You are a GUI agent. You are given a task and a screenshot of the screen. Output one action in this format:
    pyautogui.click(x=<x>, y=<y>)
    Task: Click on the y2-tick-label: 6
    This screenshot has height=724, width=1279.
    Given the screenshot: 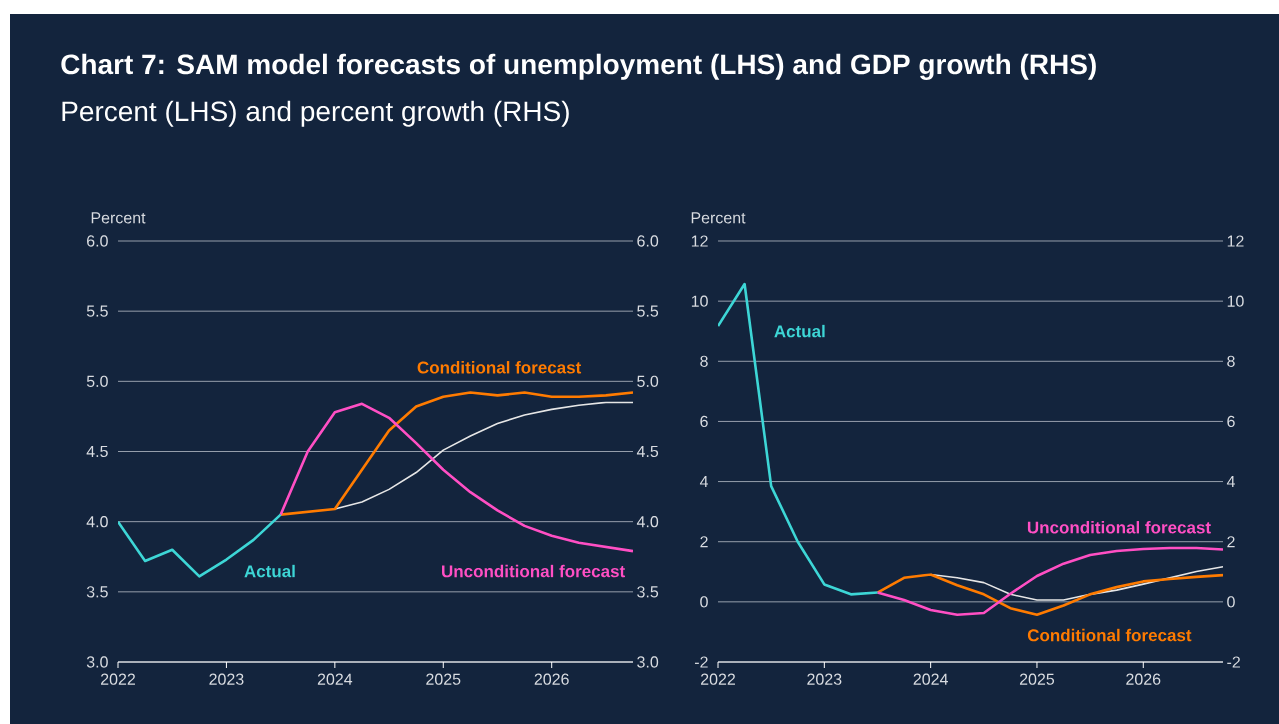 What is the action you would take?
    pyautogui.click(x=1231, y=421)
    